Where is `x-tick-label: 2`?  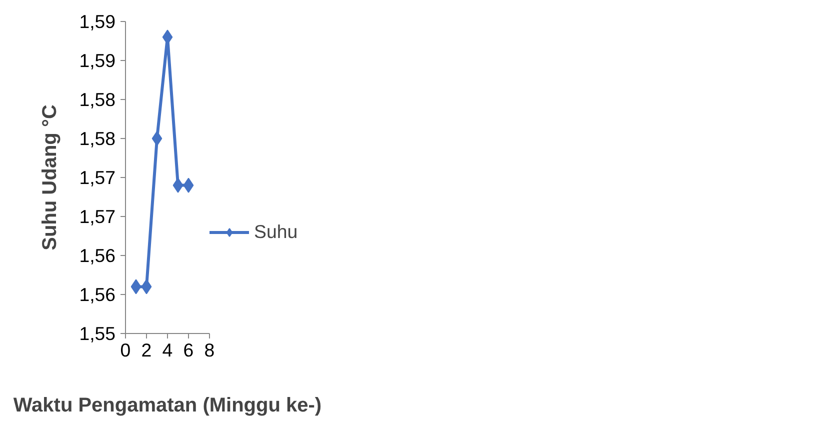 x-tick-label: 2 is located at coordinates (146, 350).